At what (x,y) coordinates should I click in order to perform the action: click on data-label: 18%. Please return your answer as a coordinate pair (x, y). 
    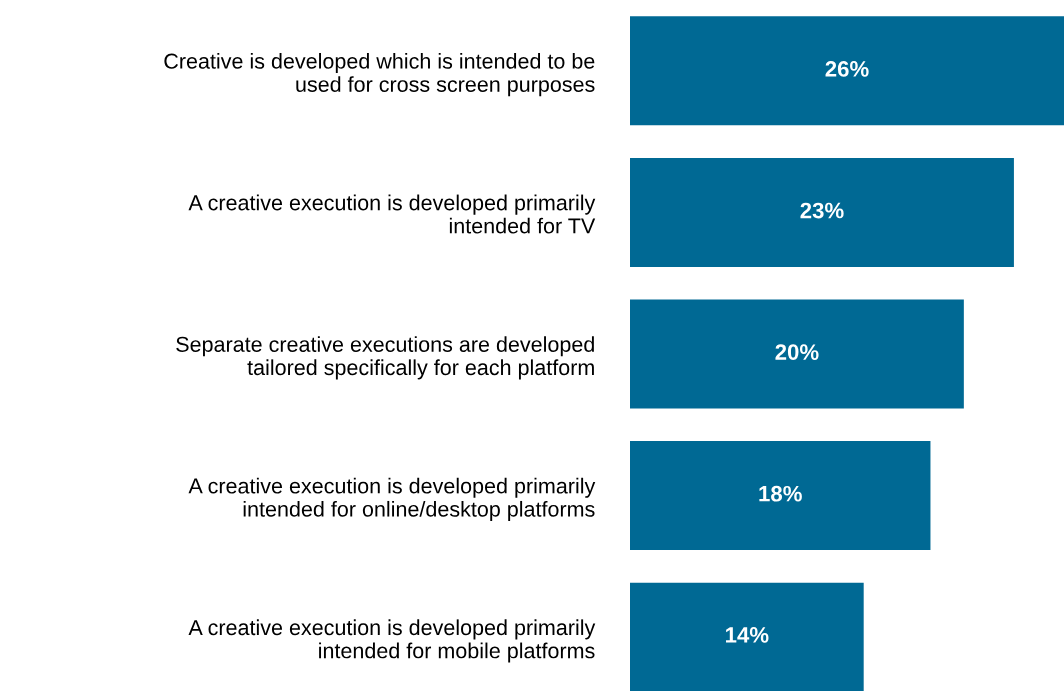
    Looking at the image, I should click on (780, 493).